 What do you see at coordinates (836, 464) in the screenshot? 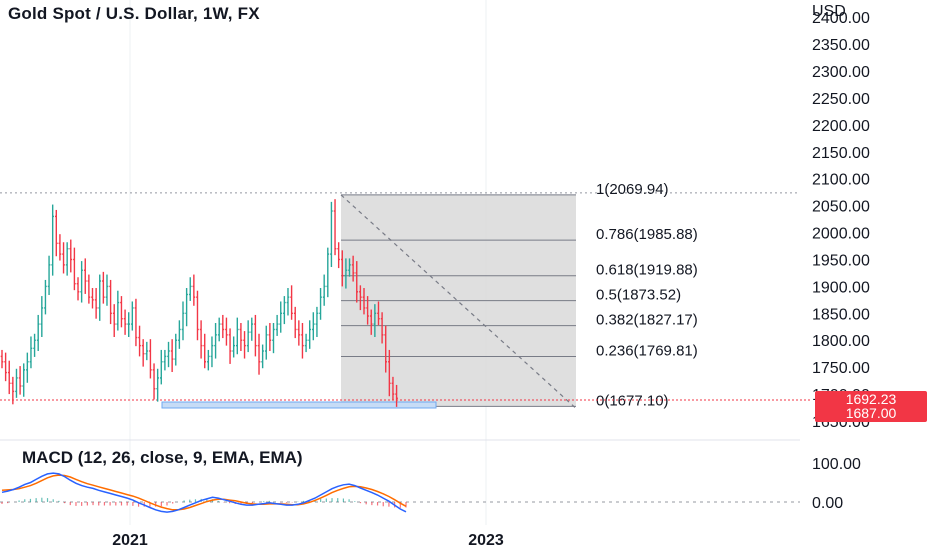
I see `macd-tick-label: 100.00` at bounding box center [836, 464].